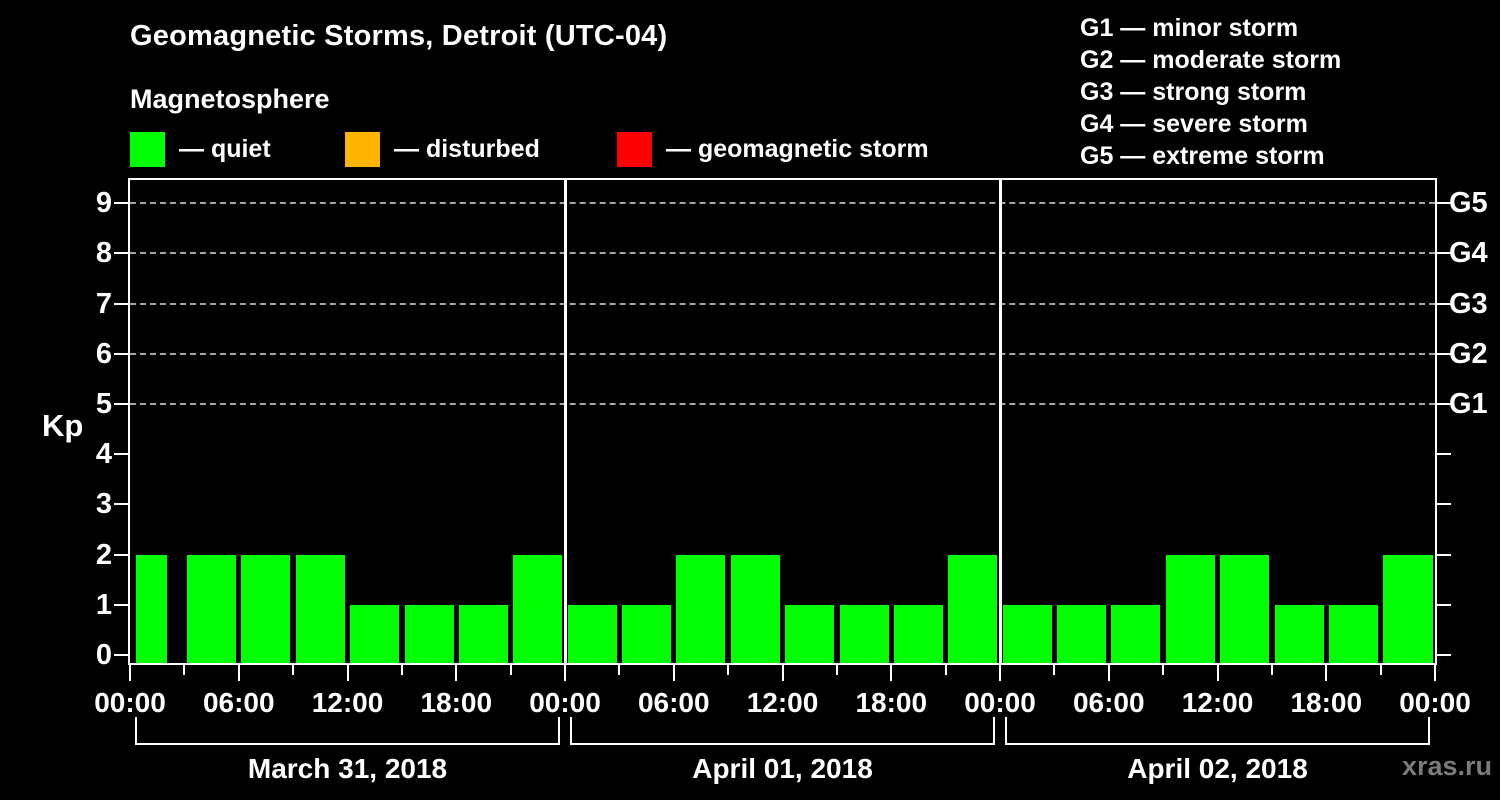 The image size is (1500, 800). Describe the element at coordinates (103, 554) in the screenshot. I see `y-tick-label: 2` at that location.